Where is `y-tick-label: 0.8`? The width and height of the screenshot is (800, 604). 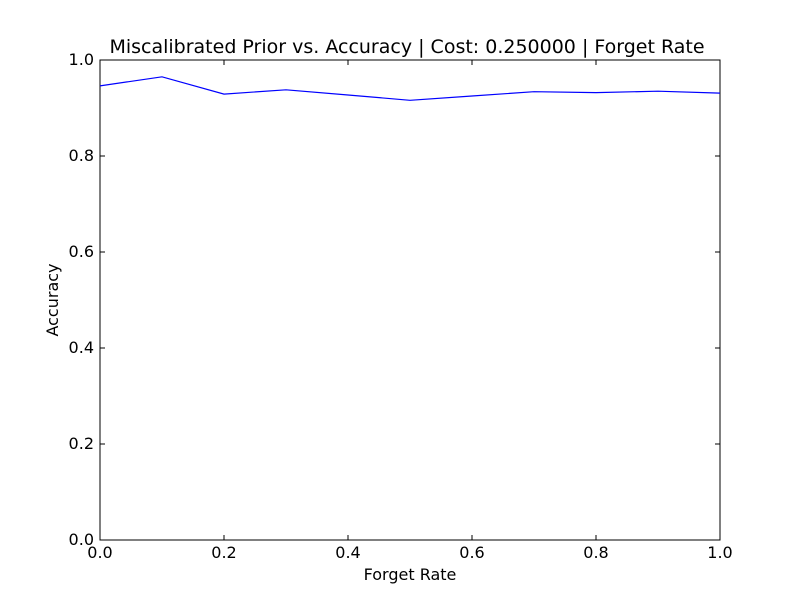
y-tick-label: 0.8 is located at coordinates (81, 155).